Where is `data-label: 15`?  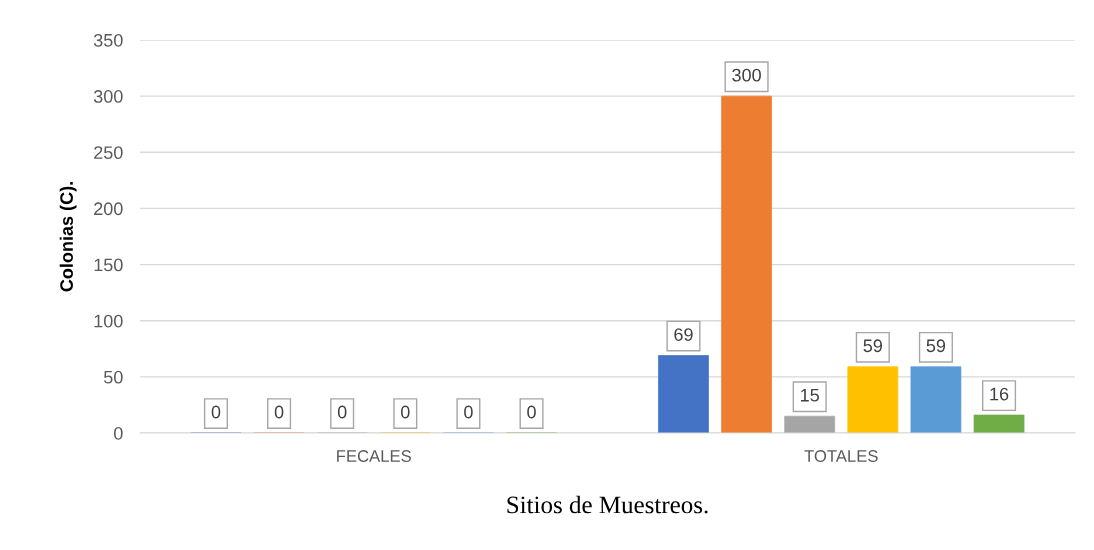
data-label: 15 is located at coordinates (810, 395).